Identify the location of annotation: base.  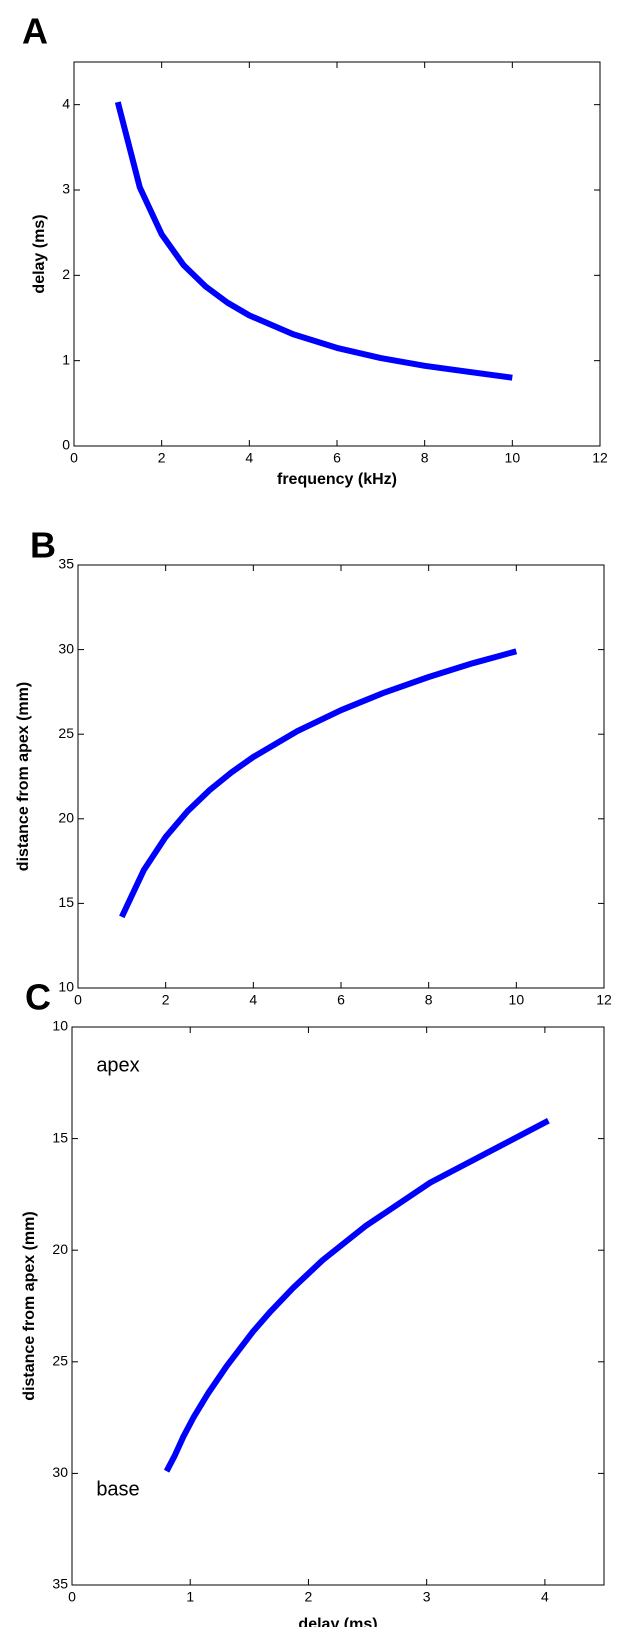
(117, 1489).